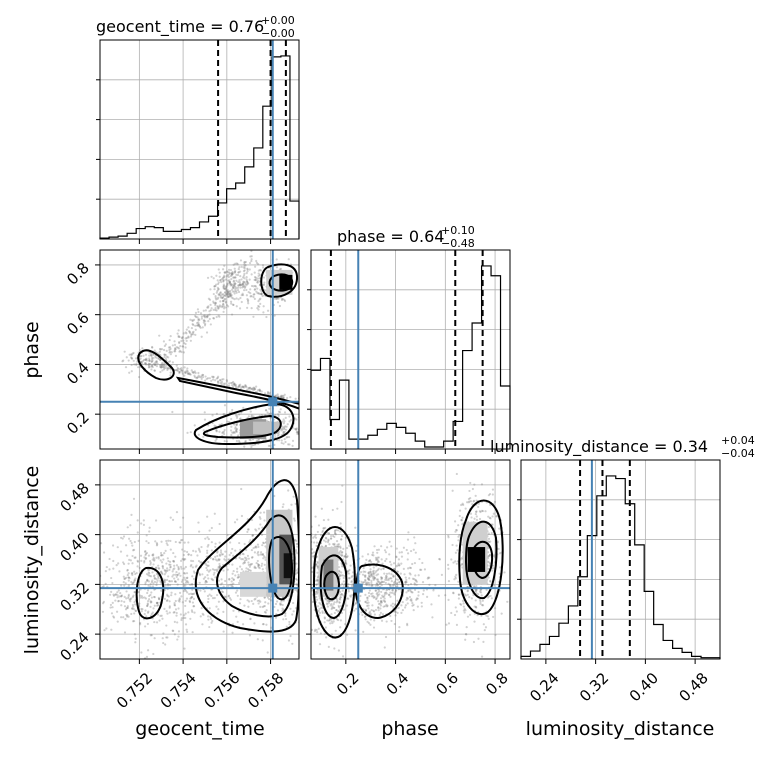 This screenshot has height=760, width=760. What do you see at coordinates (328, 575) in the screenshot?
I see `density-cell` at bounding box center [328, 575].